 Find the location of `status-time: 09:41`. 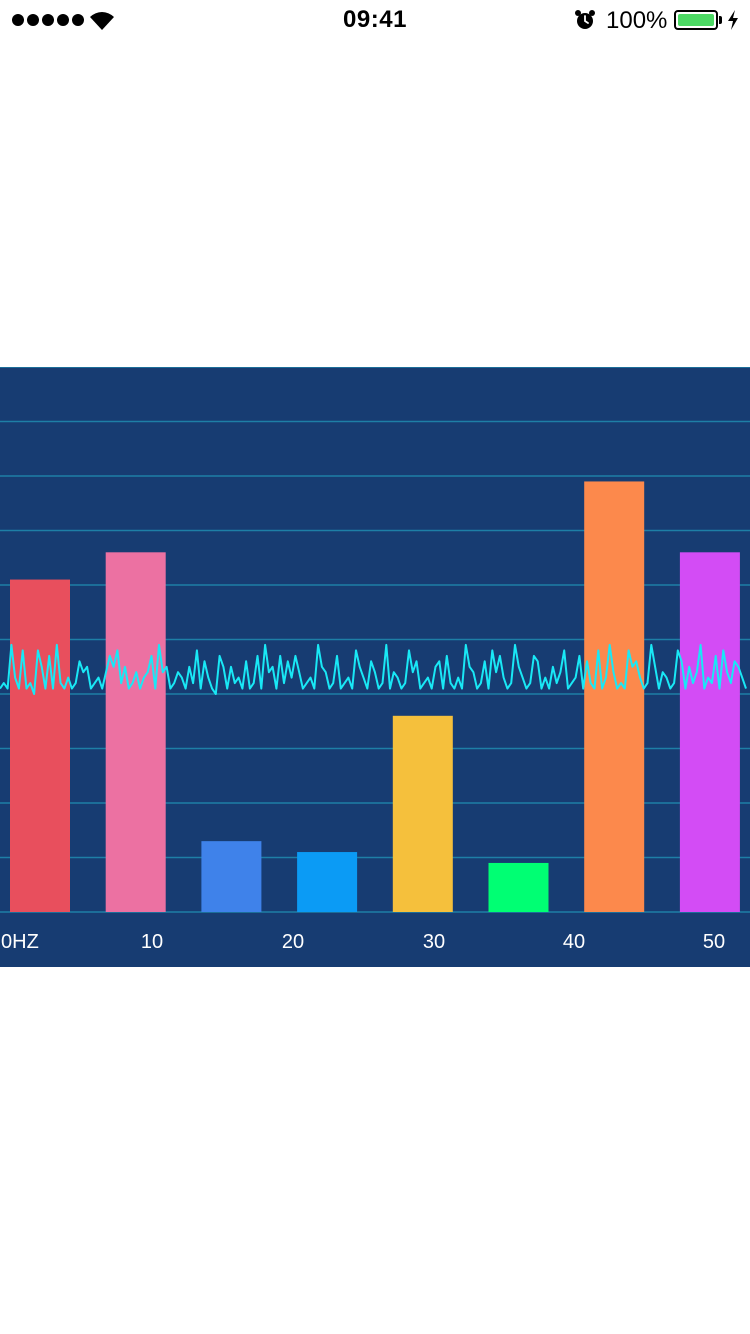

status-time: 09:41 is located at coordinates (375, 19).